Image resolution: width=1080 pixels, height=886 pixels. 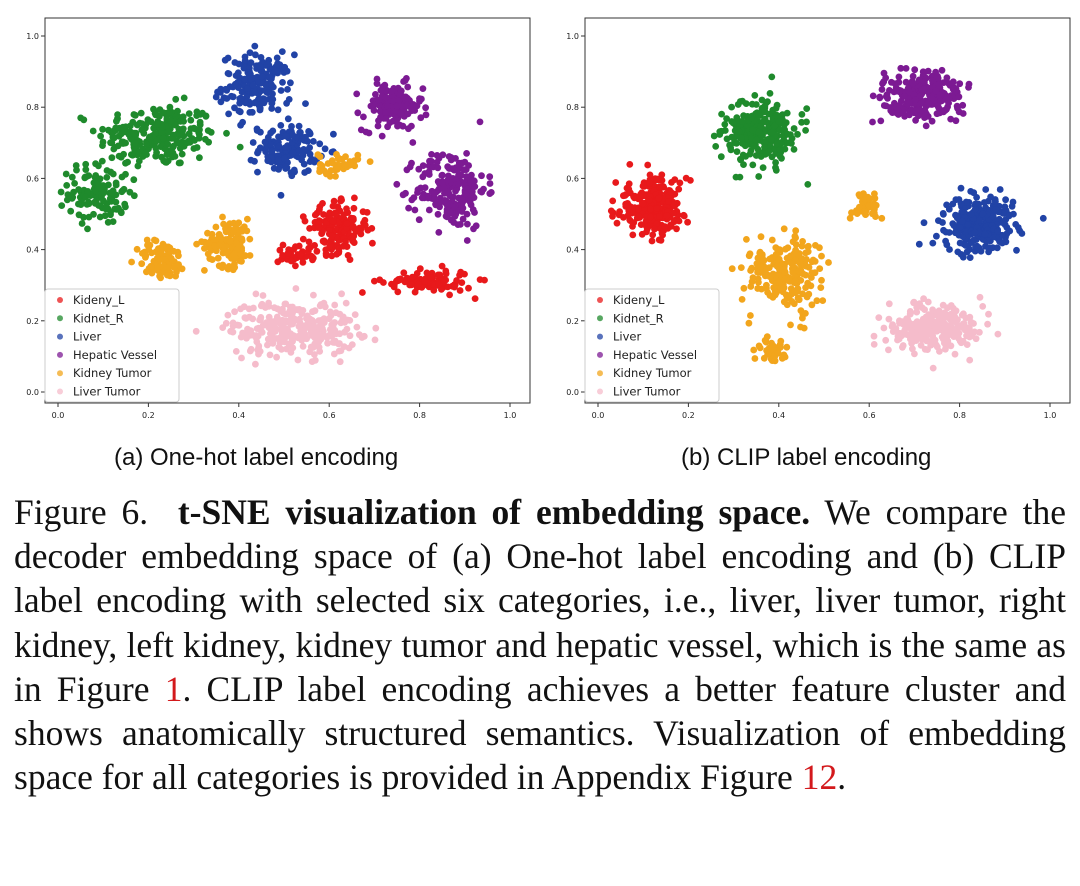 I want to click on y-tick-label: 0.2, so click(x=572, y=321).